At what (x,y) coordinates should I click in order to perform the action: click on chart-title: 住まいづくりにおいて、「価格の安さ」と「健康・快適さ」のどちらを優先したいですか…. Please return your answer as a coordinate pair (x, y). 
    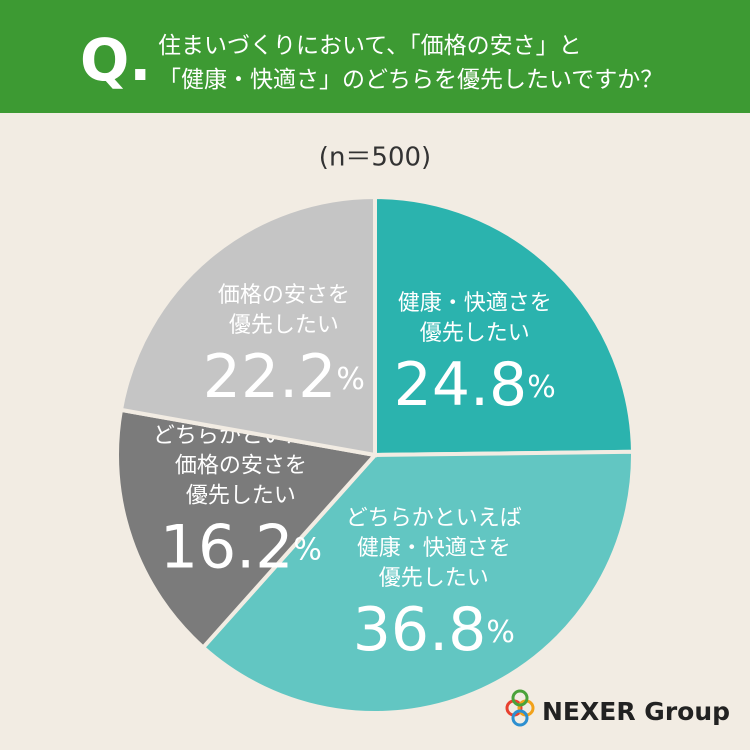
    Looking at the image, I should click on (410, 63).